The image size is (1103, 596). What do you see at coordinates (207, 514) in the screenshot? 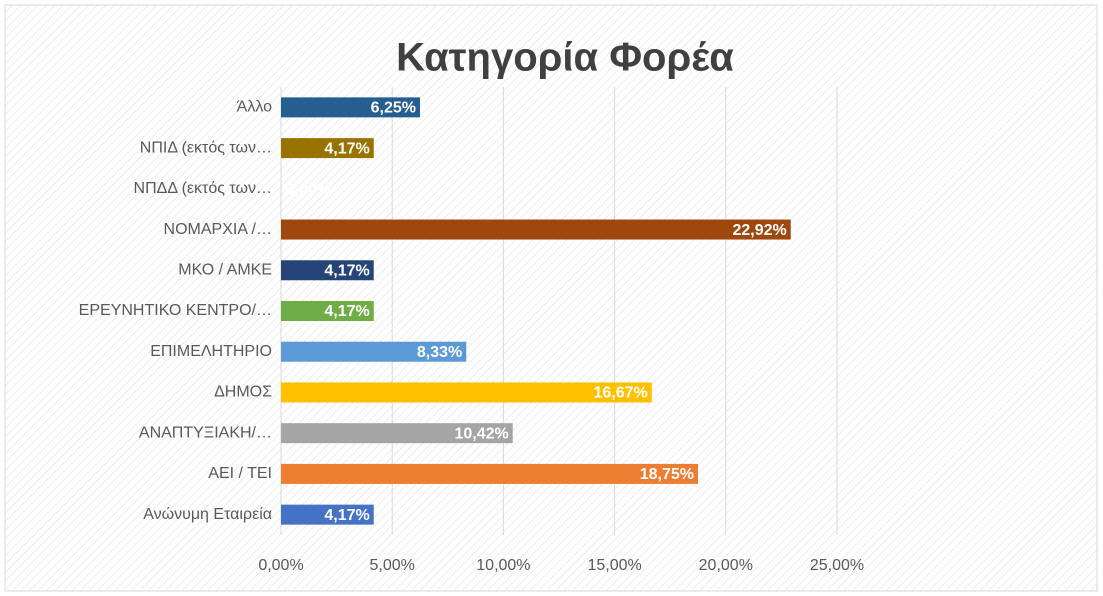
I see `y-tick-label: Ανώνυμη Εταιρεία` at bounding box center [207, 514].